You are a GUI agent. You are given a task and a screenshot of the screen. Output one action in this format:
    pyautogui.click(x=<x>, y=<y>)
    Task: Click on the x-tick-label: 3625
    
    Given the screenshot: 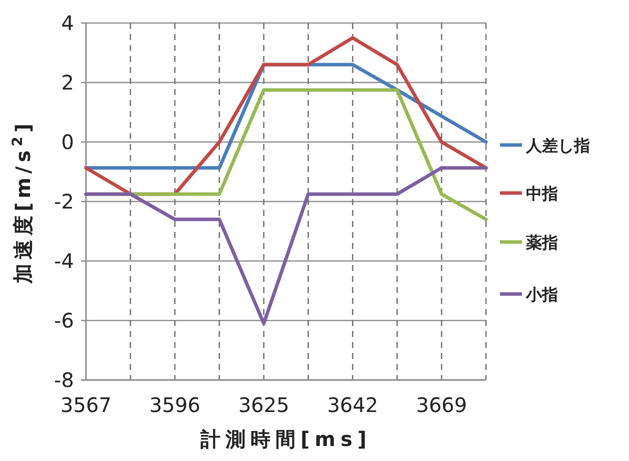 What is the action you would take?
    pyautogui.click(x=264, y=405)
    